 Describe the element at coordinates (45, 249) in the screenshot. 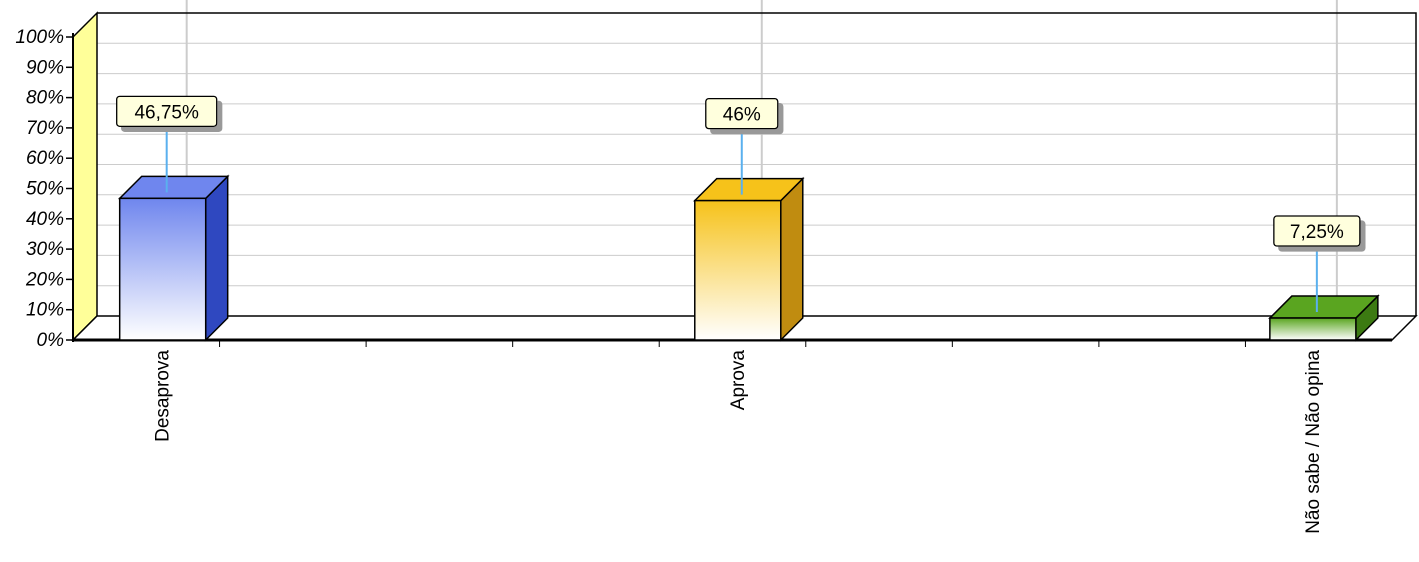

I see `y-tick-label-3: 30%` at that location.